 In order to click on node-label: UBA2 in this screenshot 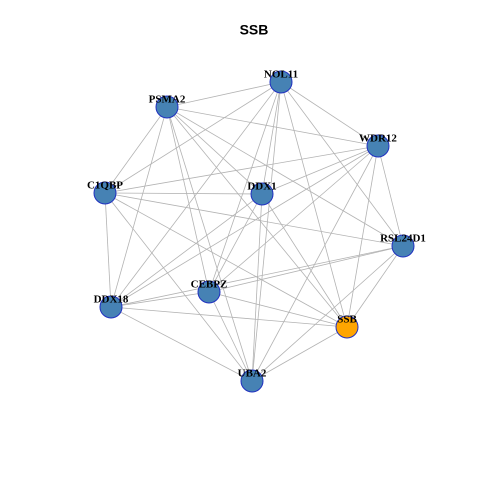, I will do `click(252, 374)`.